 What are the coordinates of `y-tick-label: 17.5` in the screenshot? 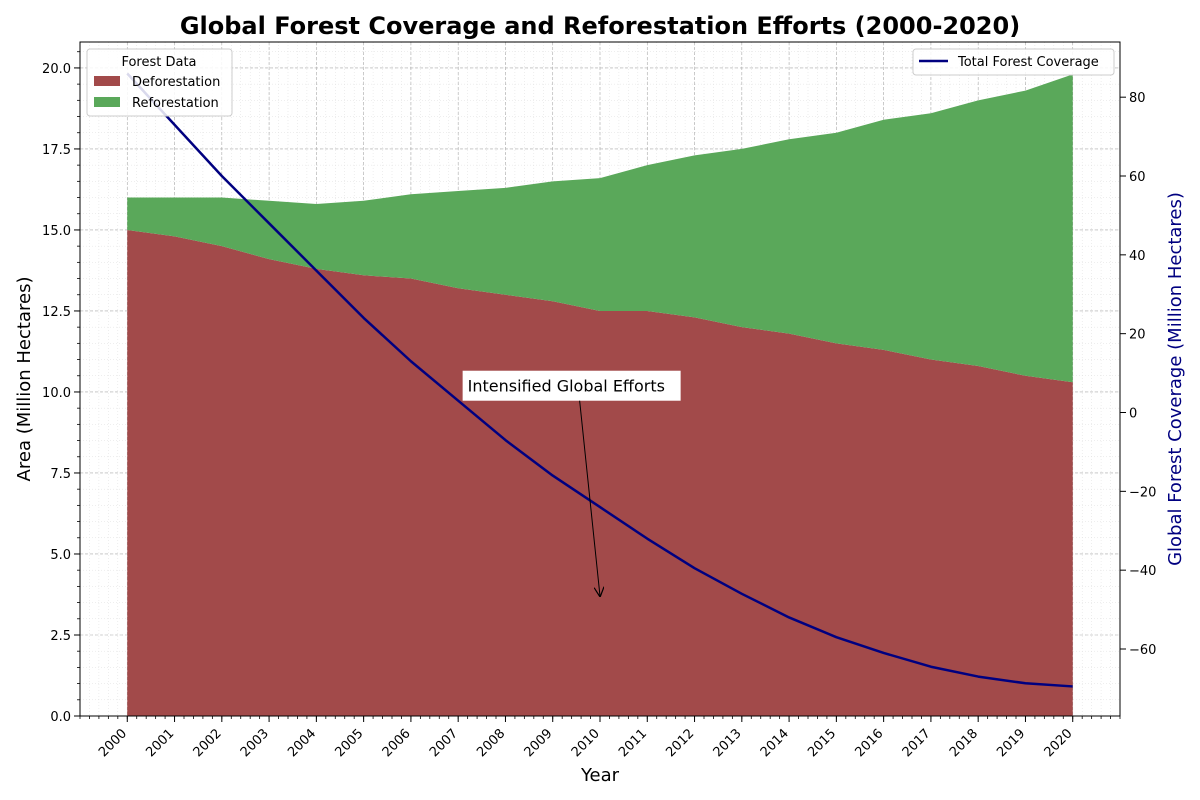 It's located at (56, 150).